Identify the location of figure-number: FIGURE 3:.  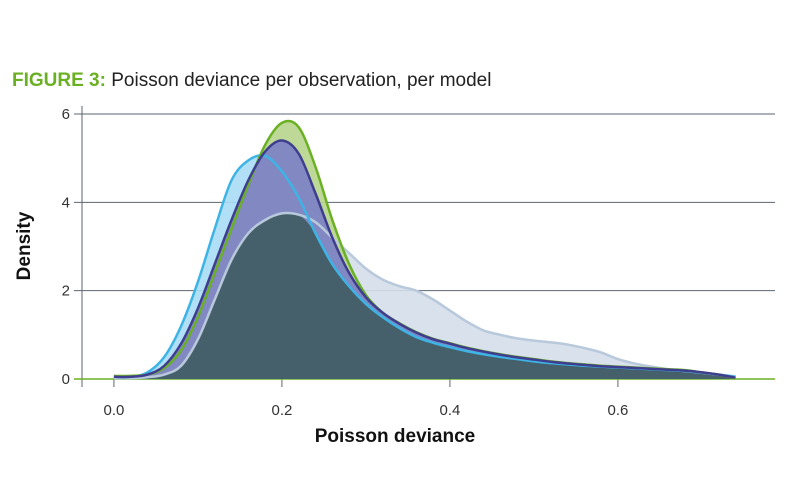
(59, 80).